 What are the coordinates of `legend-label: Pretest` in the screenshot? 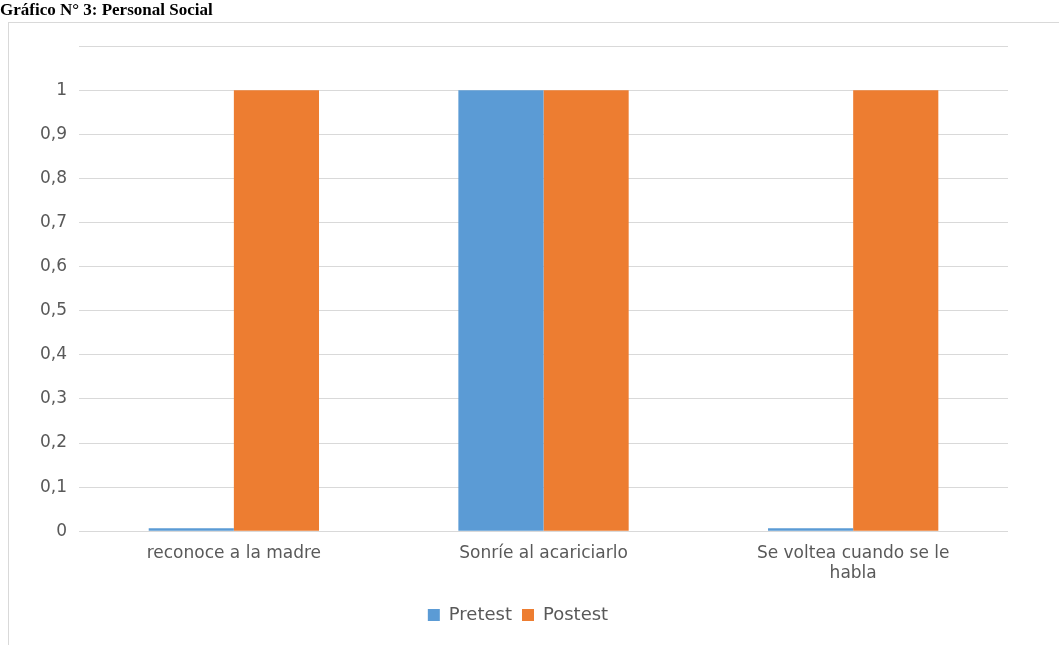 It's located at (480, 613).